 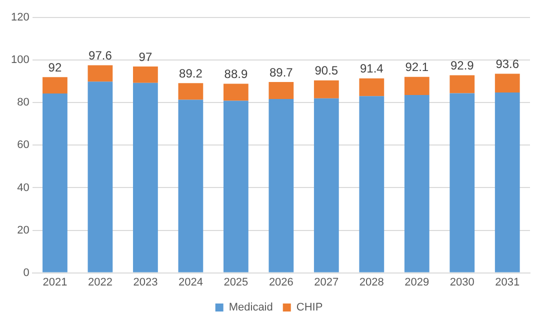 What do you see at coordinates (23, 145) in the screenshot?
I see `y-tick-label: 60` at bounding box center [23, 145].